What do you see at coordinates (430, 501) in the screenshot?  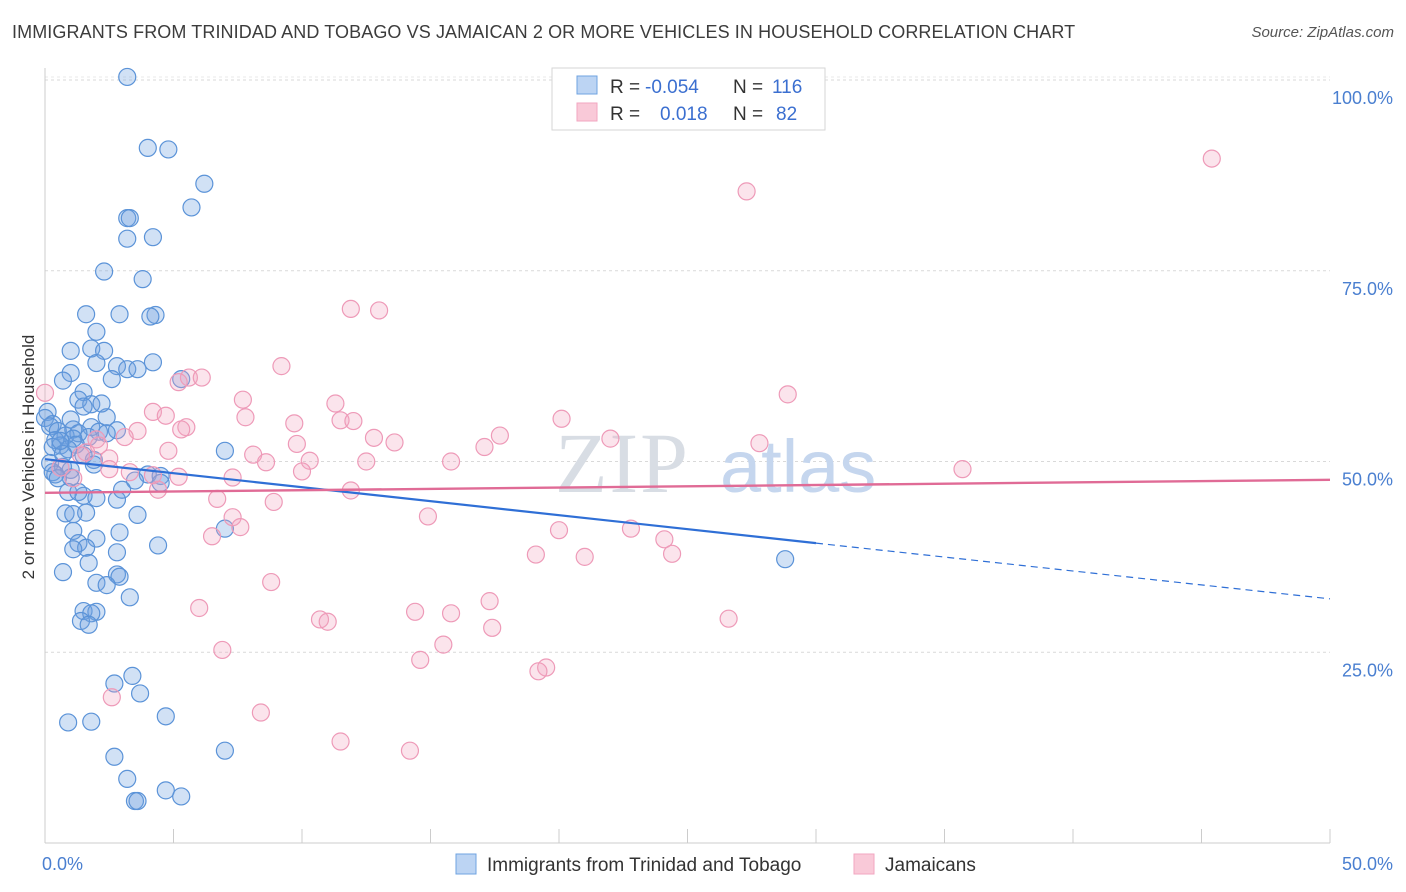 I see `blue-trend-line` at bounding box center [430, 501].